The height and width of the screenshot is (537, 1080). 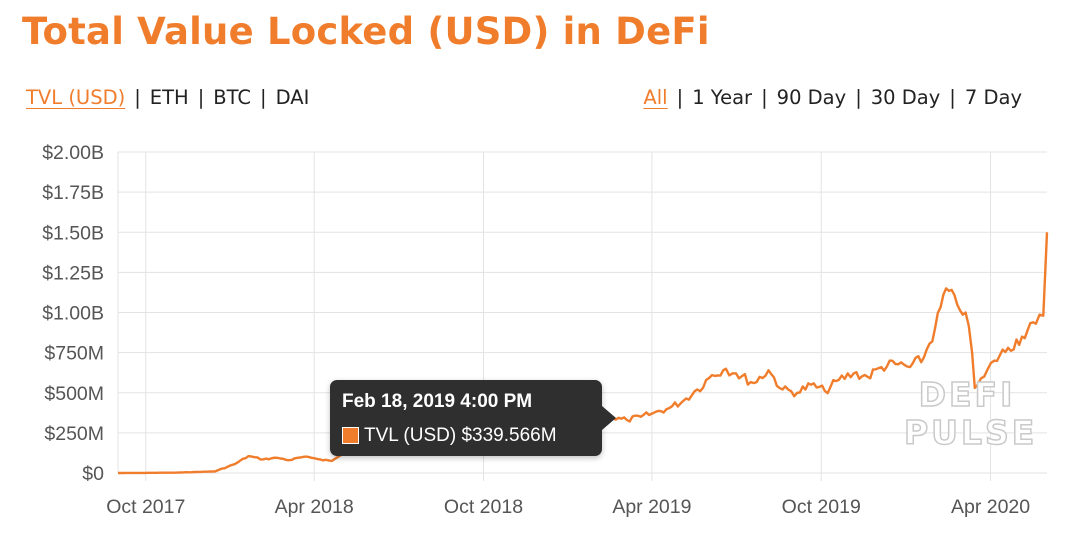 What do you see at coordinates (483, 507) in the screenshot?
I see `x-tick-label: Oct 2018` at bounding box center [483, 507].